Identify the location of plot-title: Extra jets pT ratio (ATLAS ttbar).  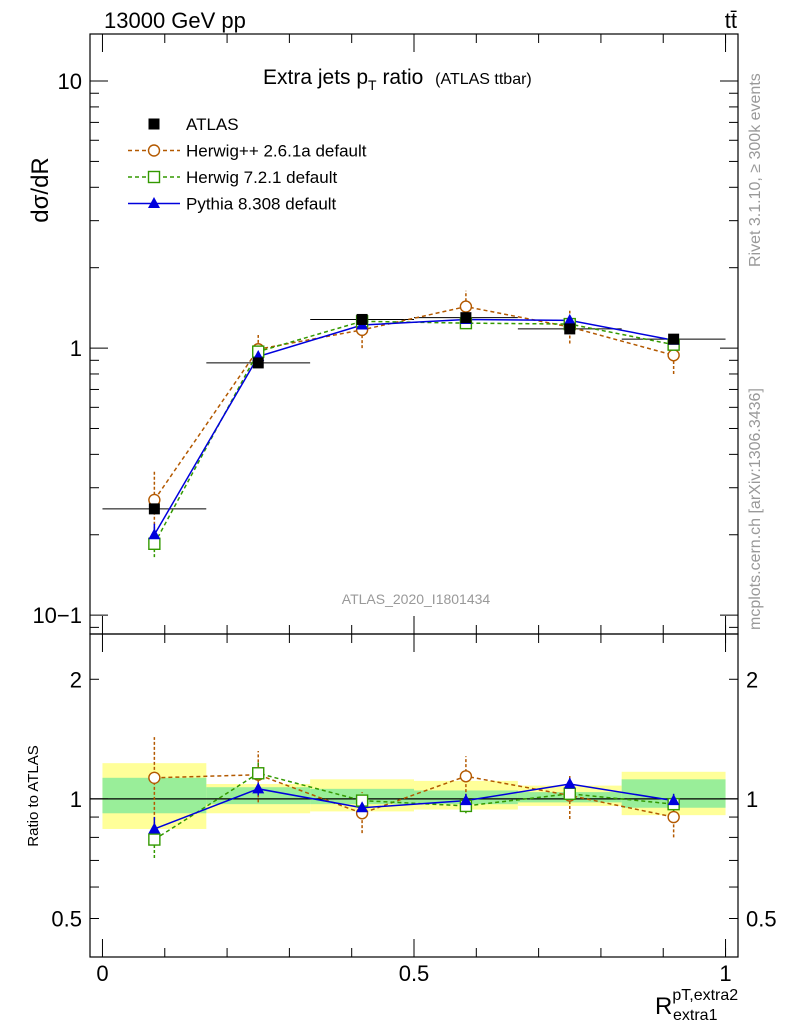
(397, 79).